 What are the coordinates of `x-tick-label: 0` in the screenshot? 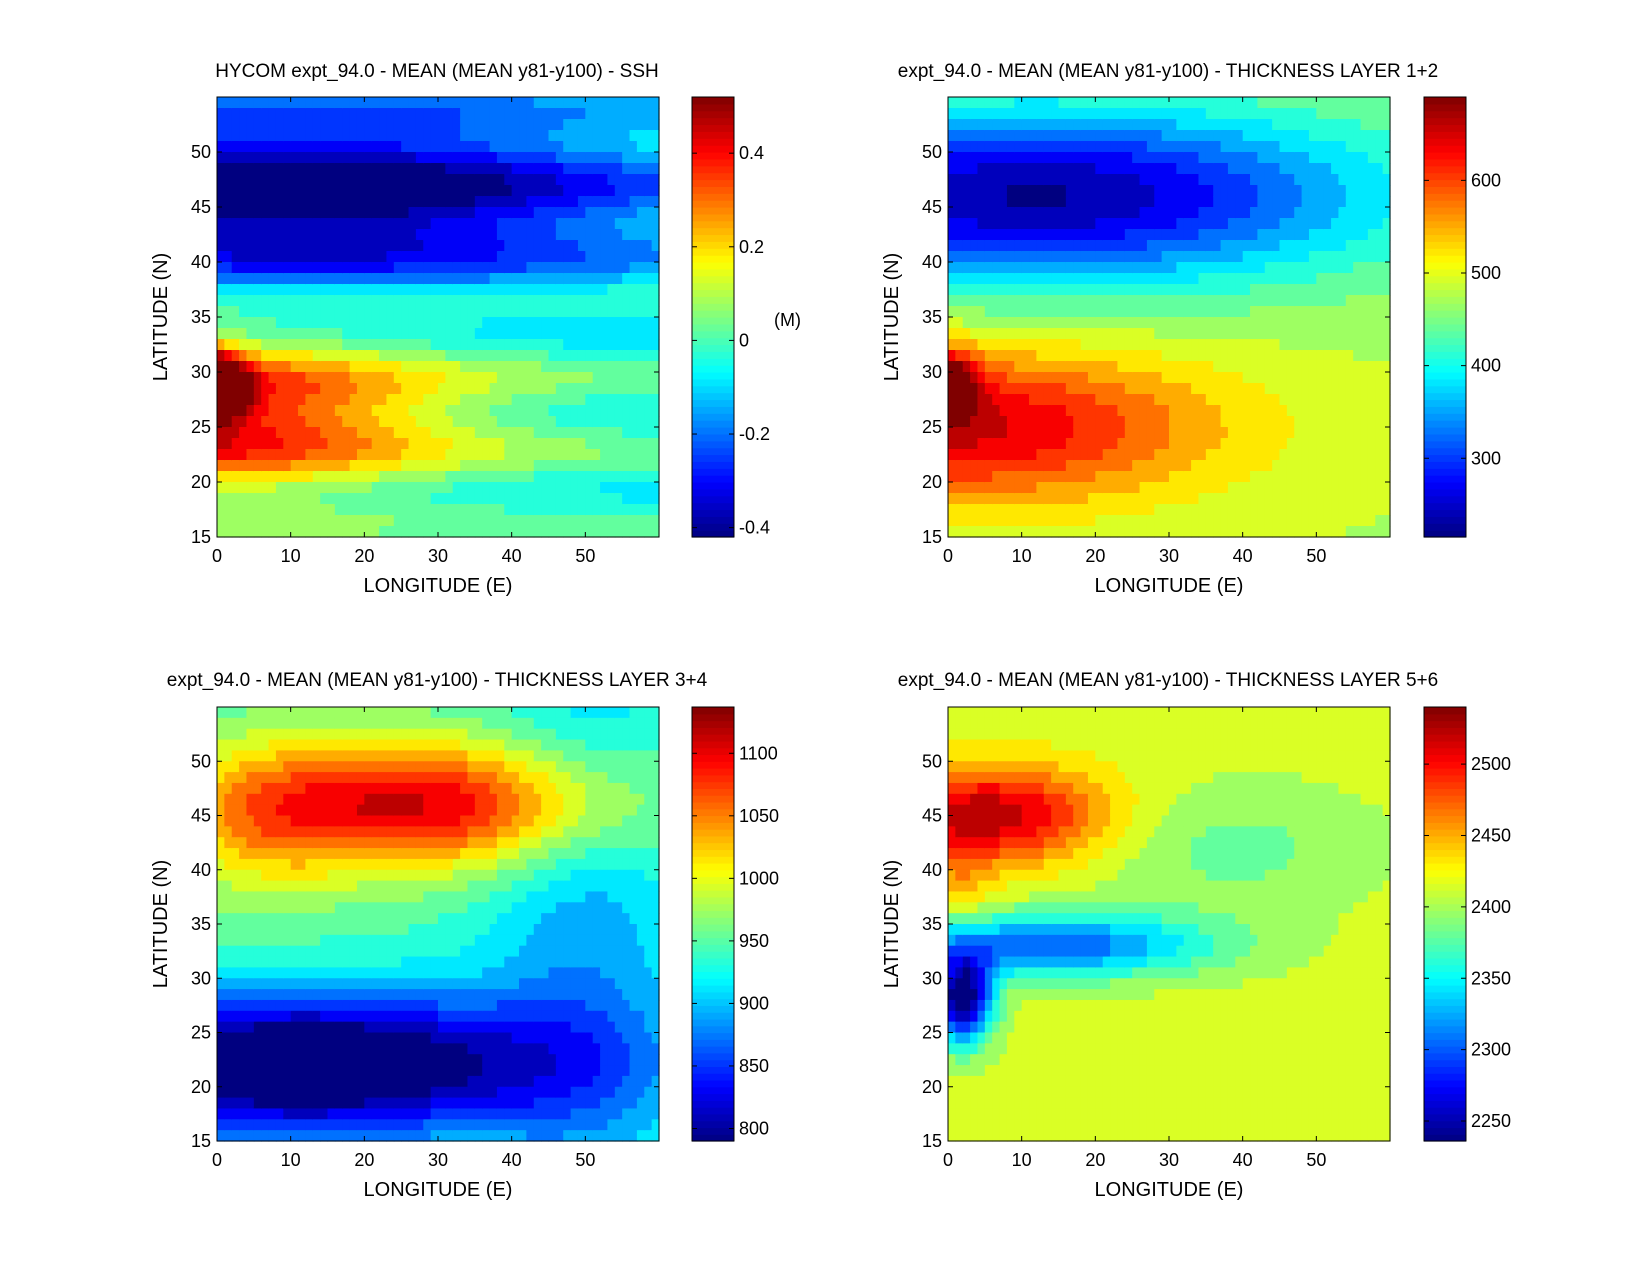 It's located at (948, 556).